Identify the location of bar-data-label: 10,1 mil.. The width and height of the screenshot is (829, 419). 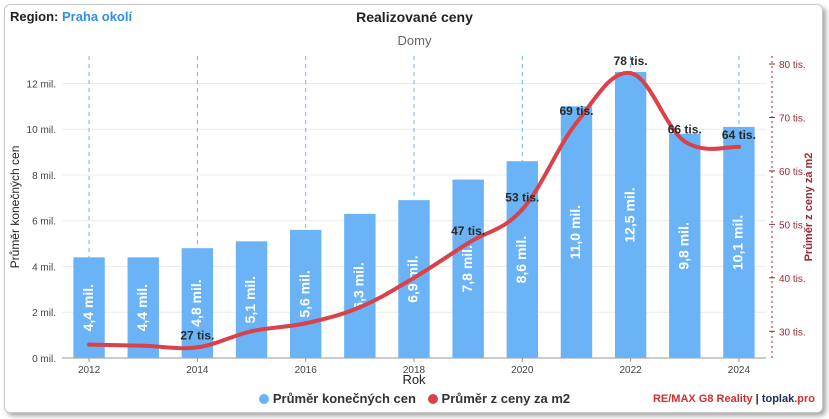
(738, 242).